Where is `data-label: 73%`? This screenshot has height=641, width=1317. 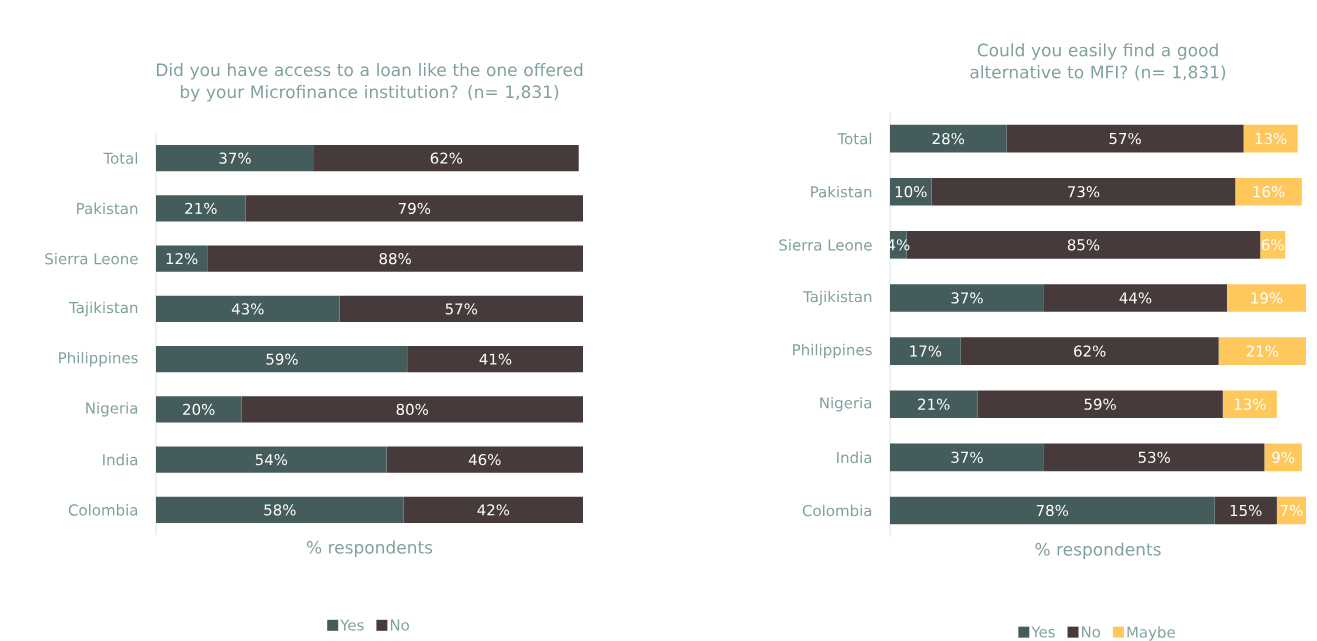
data-label: 73% is located at coordinates (1084, 192).